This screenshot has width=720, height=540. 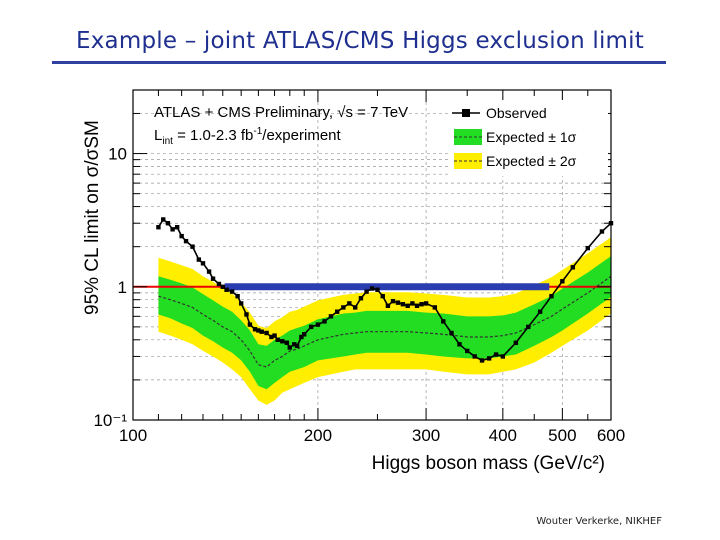 I want to click on legend: Observed Expected ± 1σ Expected ± 2σ, so click(x=528, y=138).